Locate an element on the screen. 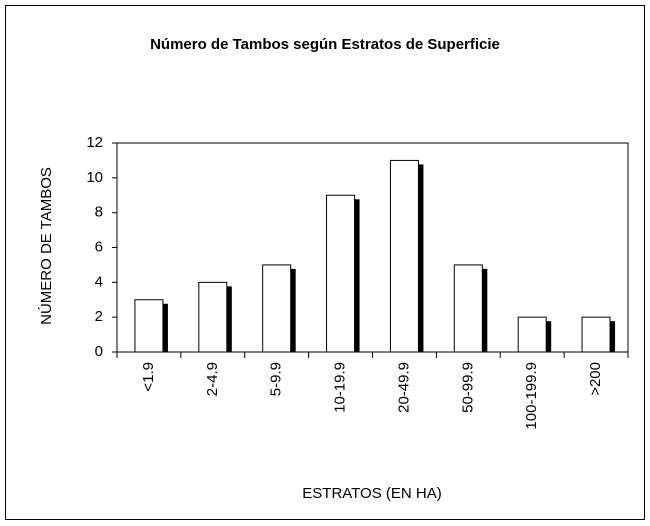 This screenshot has width=650, height=526. y-tick-label: 12 is located at coordinates (94, 142).